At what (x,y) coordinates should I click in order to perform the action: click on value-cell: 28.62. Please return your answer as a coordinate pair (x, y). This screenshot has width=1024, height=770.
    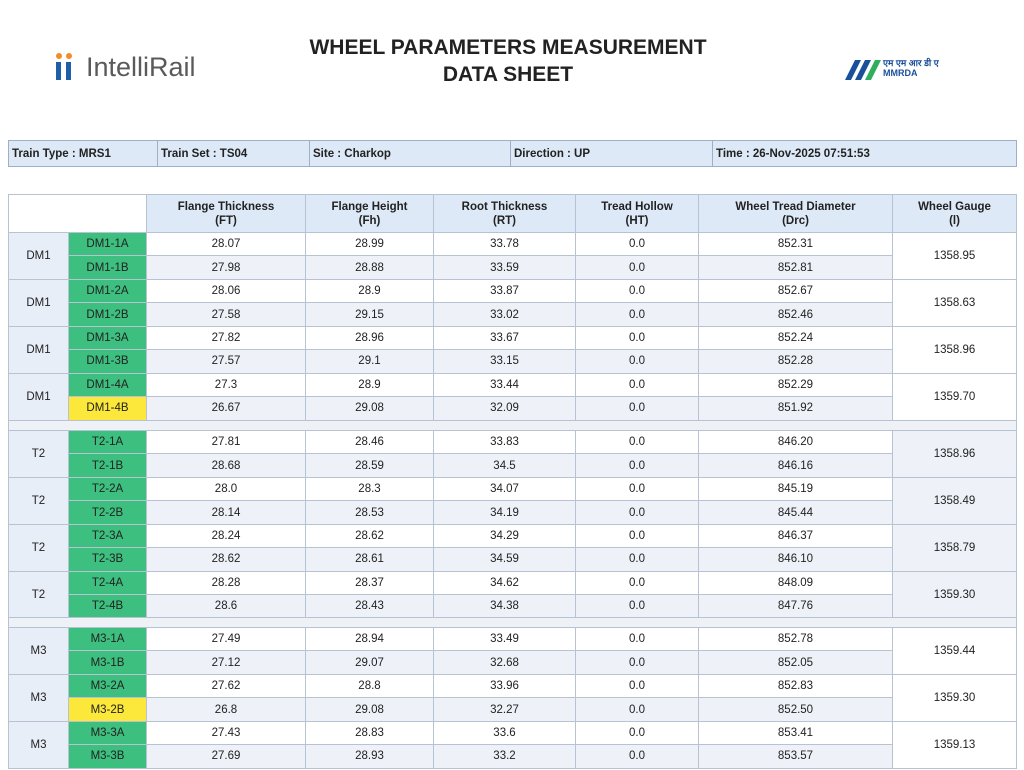
    Looking at the image, I should click on (369, 536).